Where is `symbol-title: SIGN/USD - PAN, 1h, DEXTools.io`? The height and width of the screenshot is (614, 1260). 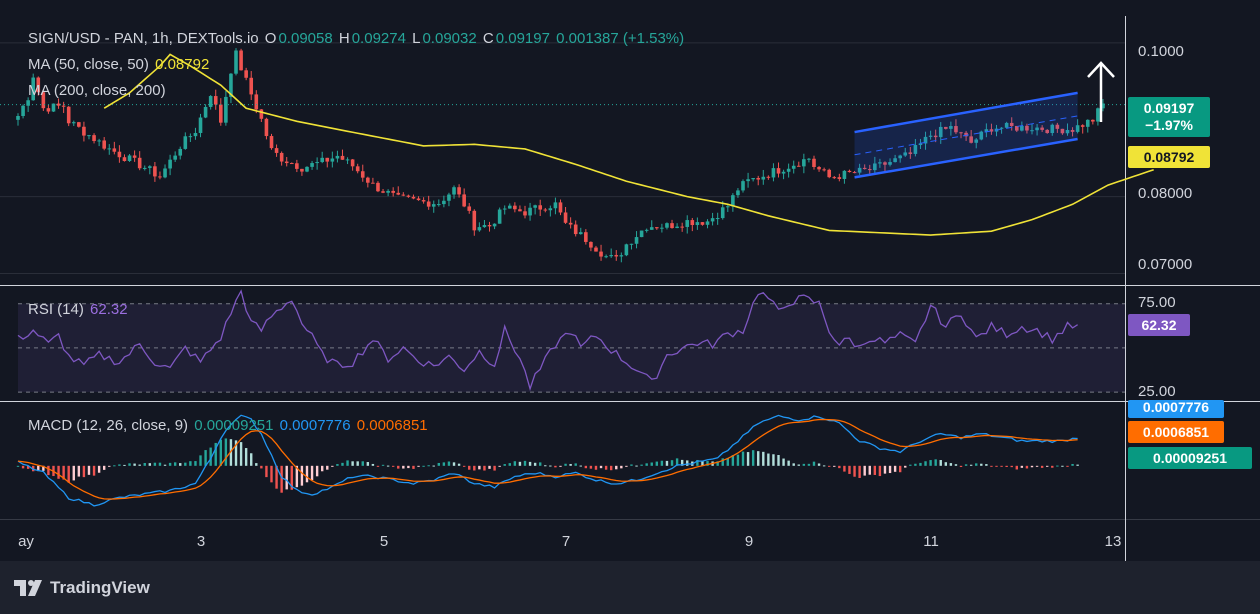 symbol-title: SIGN/USD - PAN, 1h, DEXTools.io is located at coordinates (143, 38).